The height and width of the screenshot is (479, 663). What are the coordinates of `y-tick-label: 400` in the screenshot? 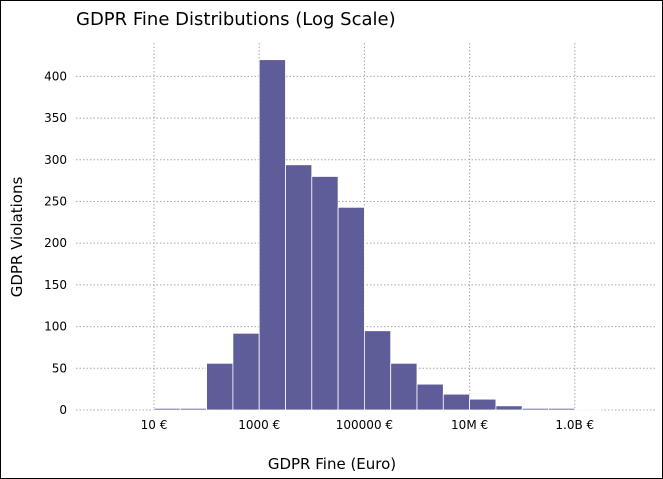 It's located at (55, 76).